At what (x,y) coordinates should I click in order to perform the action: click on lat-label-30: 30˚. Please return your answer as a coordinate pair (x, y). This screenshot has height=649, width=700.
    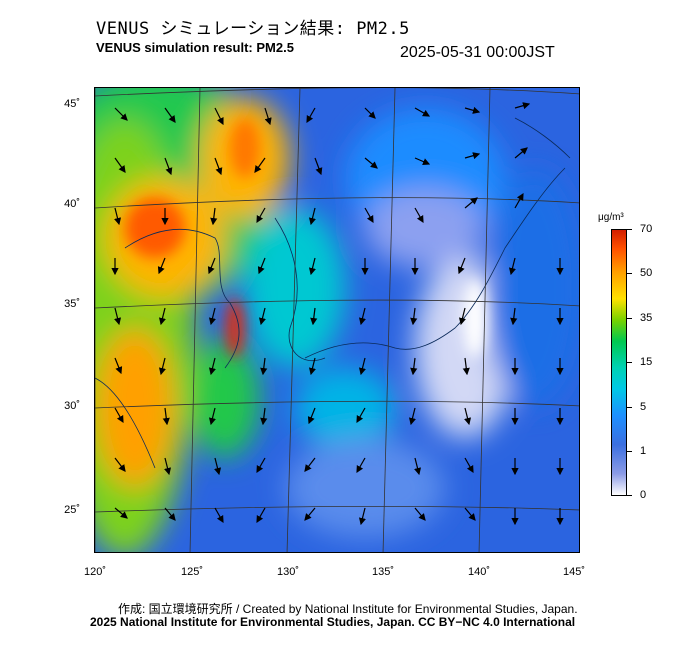
    Looking at the image, I should click on (72, 406).